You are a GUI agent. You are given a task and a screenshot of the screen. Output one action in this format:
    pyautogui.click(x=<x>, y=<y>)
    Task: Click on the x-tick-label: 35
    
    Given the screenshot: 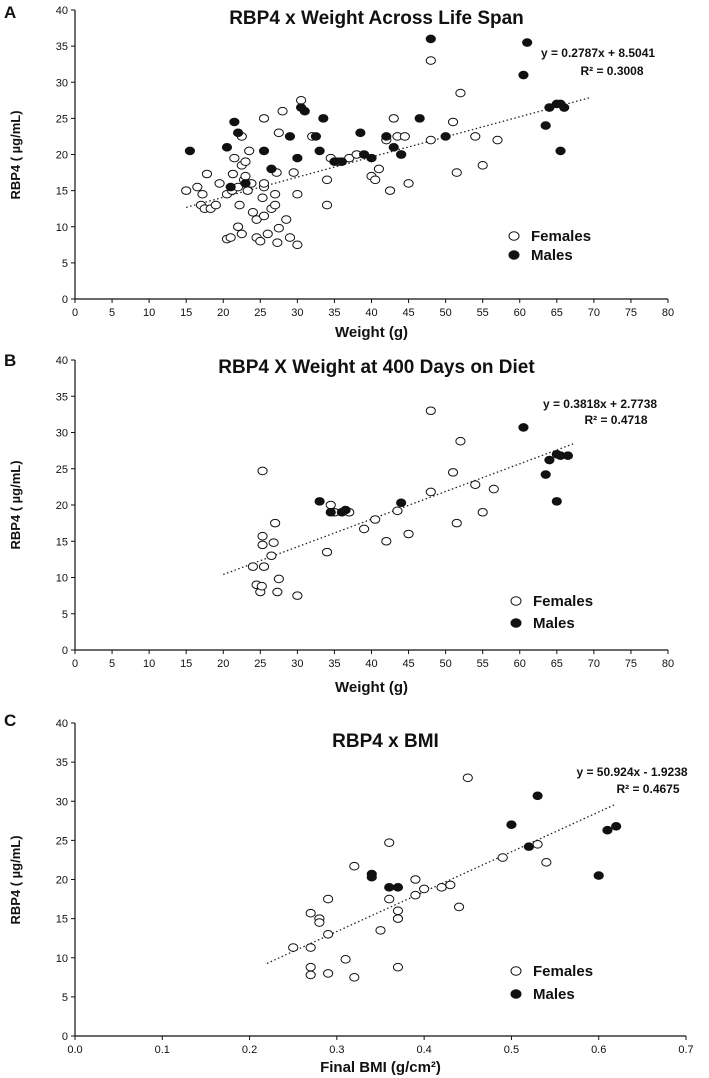 What is the action you would take?
    pyautogui.click(x=334, y=664)
    